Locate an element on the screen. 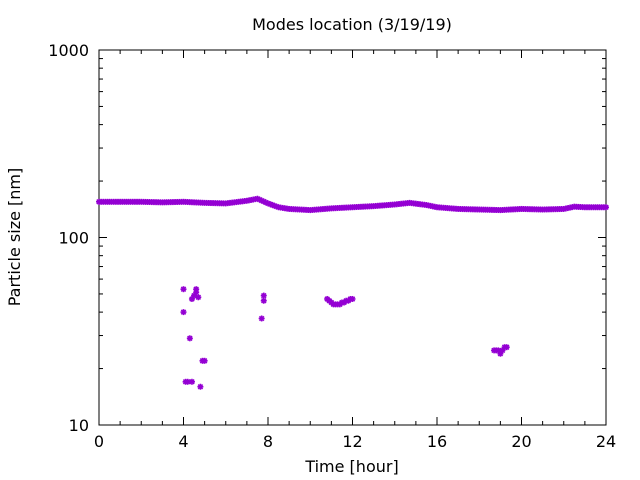 This screenshot has height=480, width=640. x-tick-label: 24 is located at coordinates (606, 441).